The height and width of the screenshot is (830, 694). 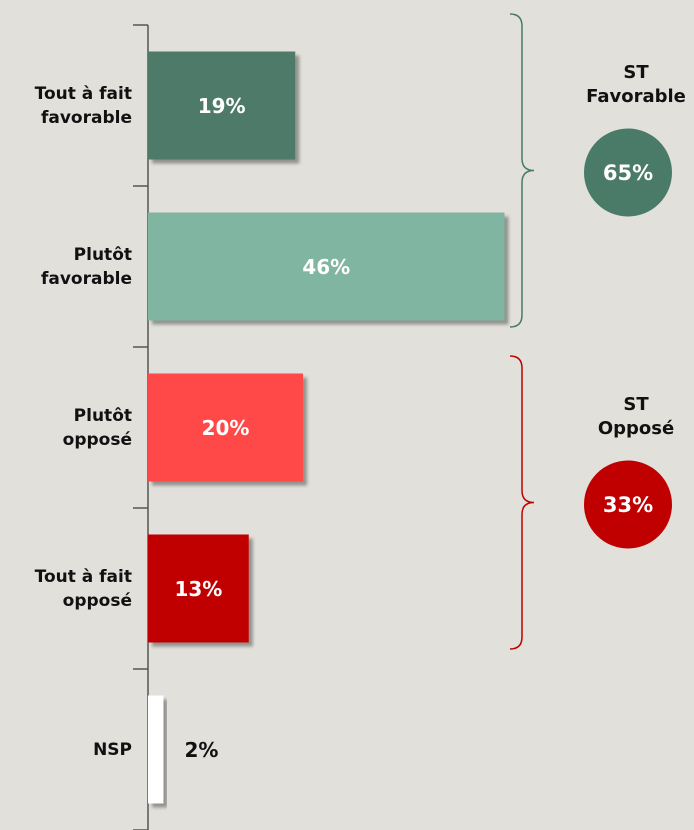 I want to click on category-label: Plutôt favorable, so click(x=86, y=266).